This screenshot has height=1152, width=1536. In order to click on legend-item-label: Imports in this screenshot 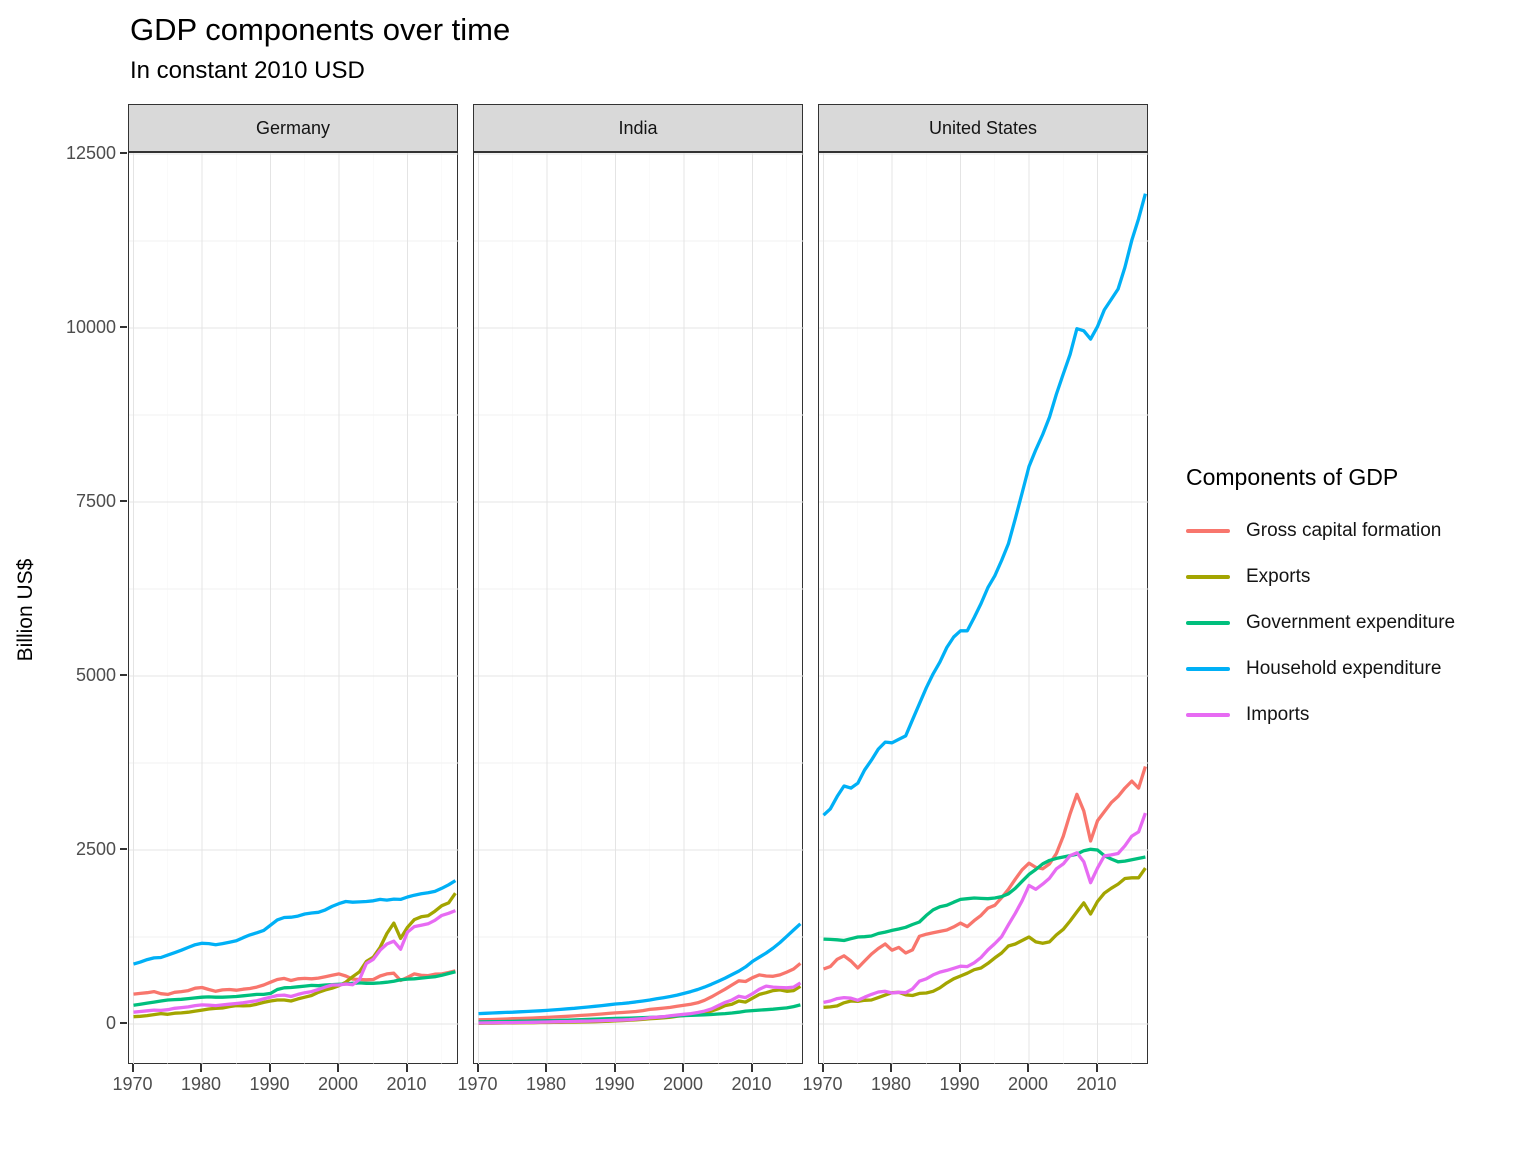, I will do `click(1278, 714)`.